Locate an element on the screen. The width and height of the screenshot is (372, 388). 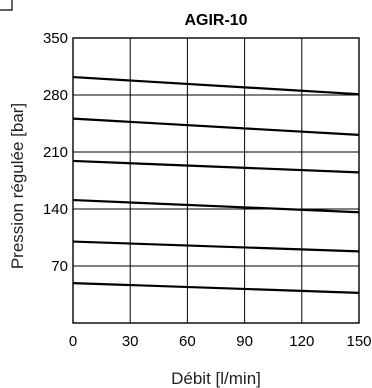
y-tick-label: 140 is located at coordinates (55, 209).